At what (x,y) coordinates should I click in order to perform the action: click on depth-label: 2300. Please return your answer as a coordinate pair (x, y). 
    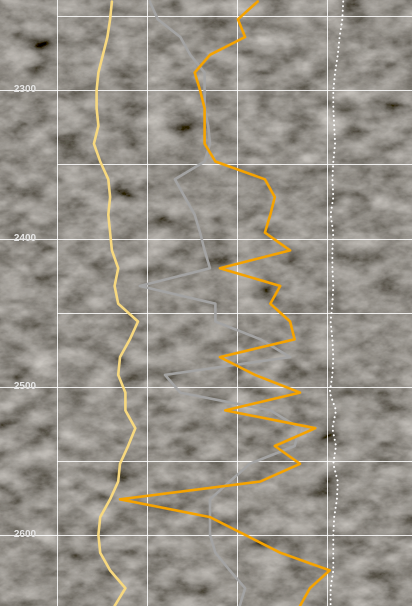
    Looking at the image, I should click on (25, 89).